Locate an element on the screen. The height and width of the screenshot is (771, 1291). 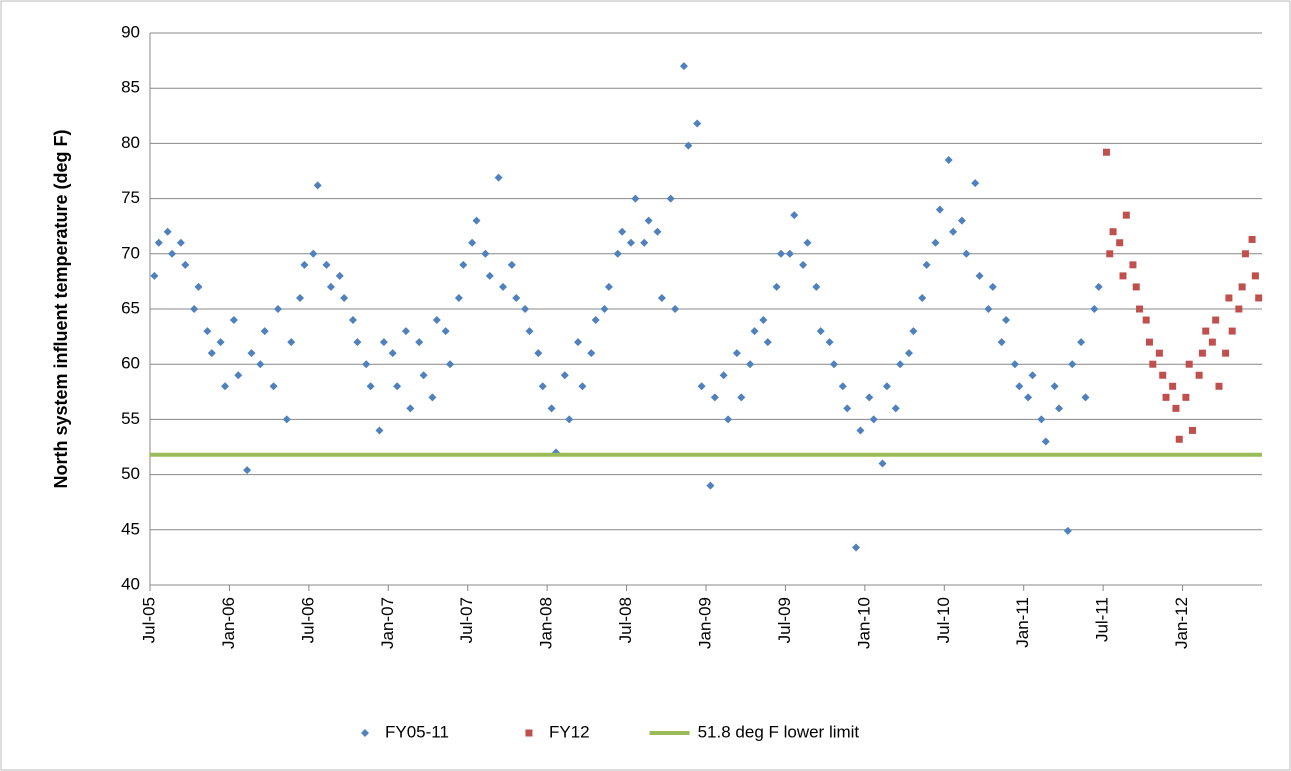
legend-label: 51.8 deg F lower limit is located at coordinates (779, 731).